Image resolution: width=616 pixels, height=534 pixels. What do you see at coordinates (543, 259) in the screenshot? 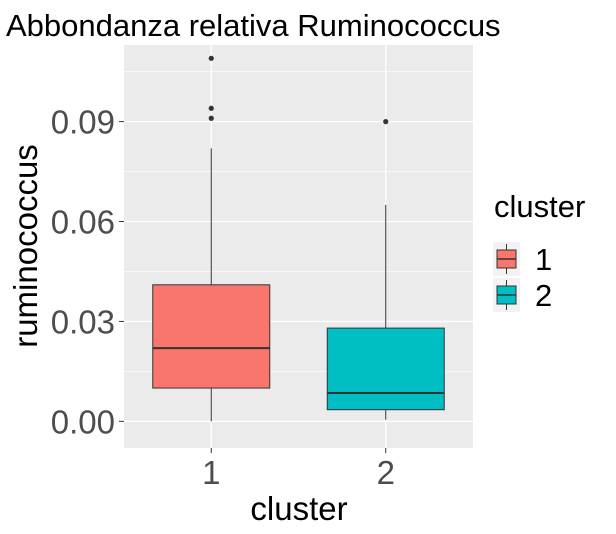
I see `legend-label: 1` at bounding box center [543, 259].